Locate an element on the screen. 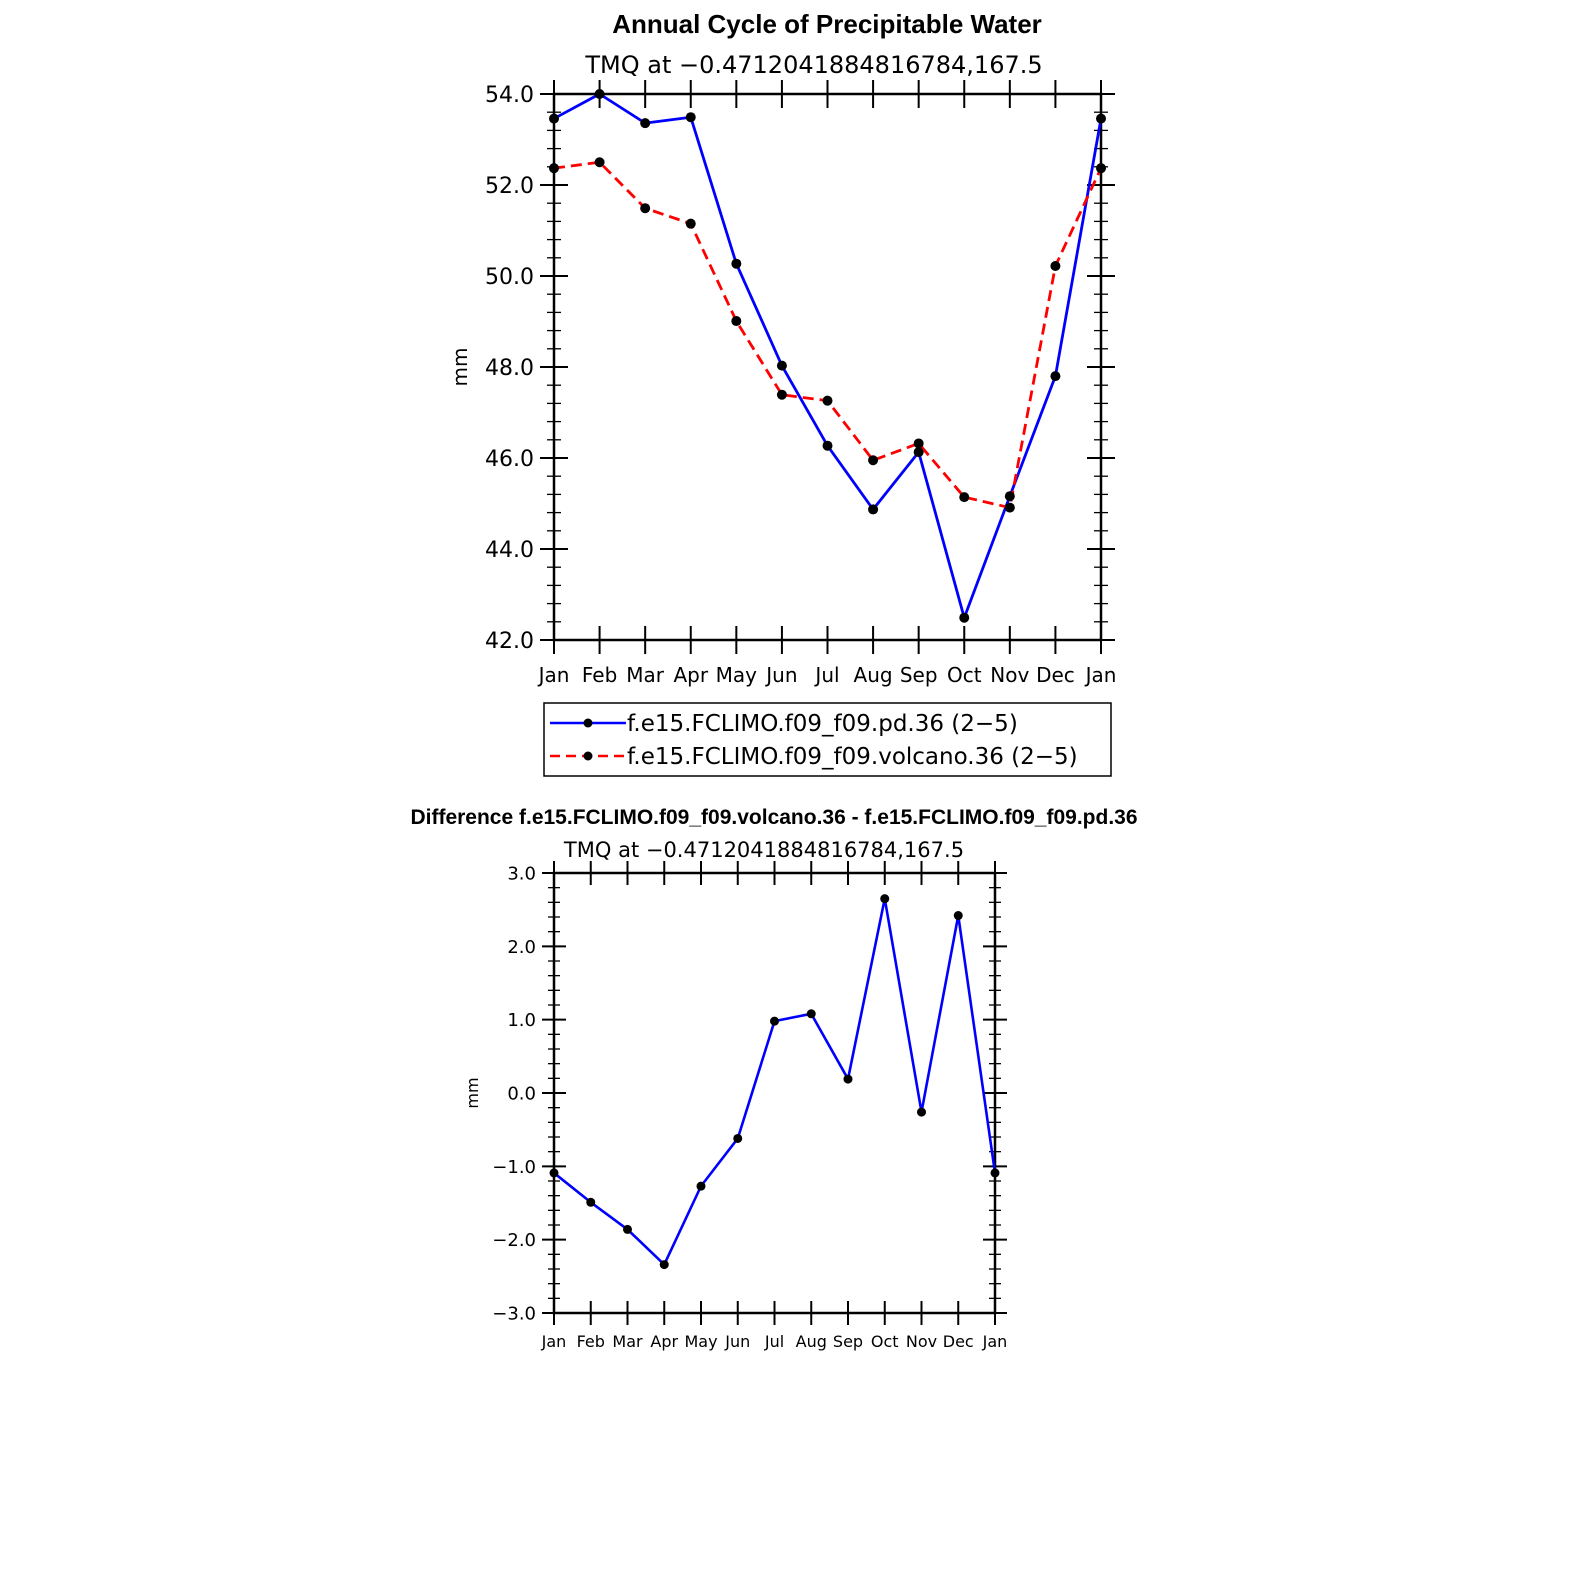  y-tick-label: 52.0 is located at coordinates (509, 186).